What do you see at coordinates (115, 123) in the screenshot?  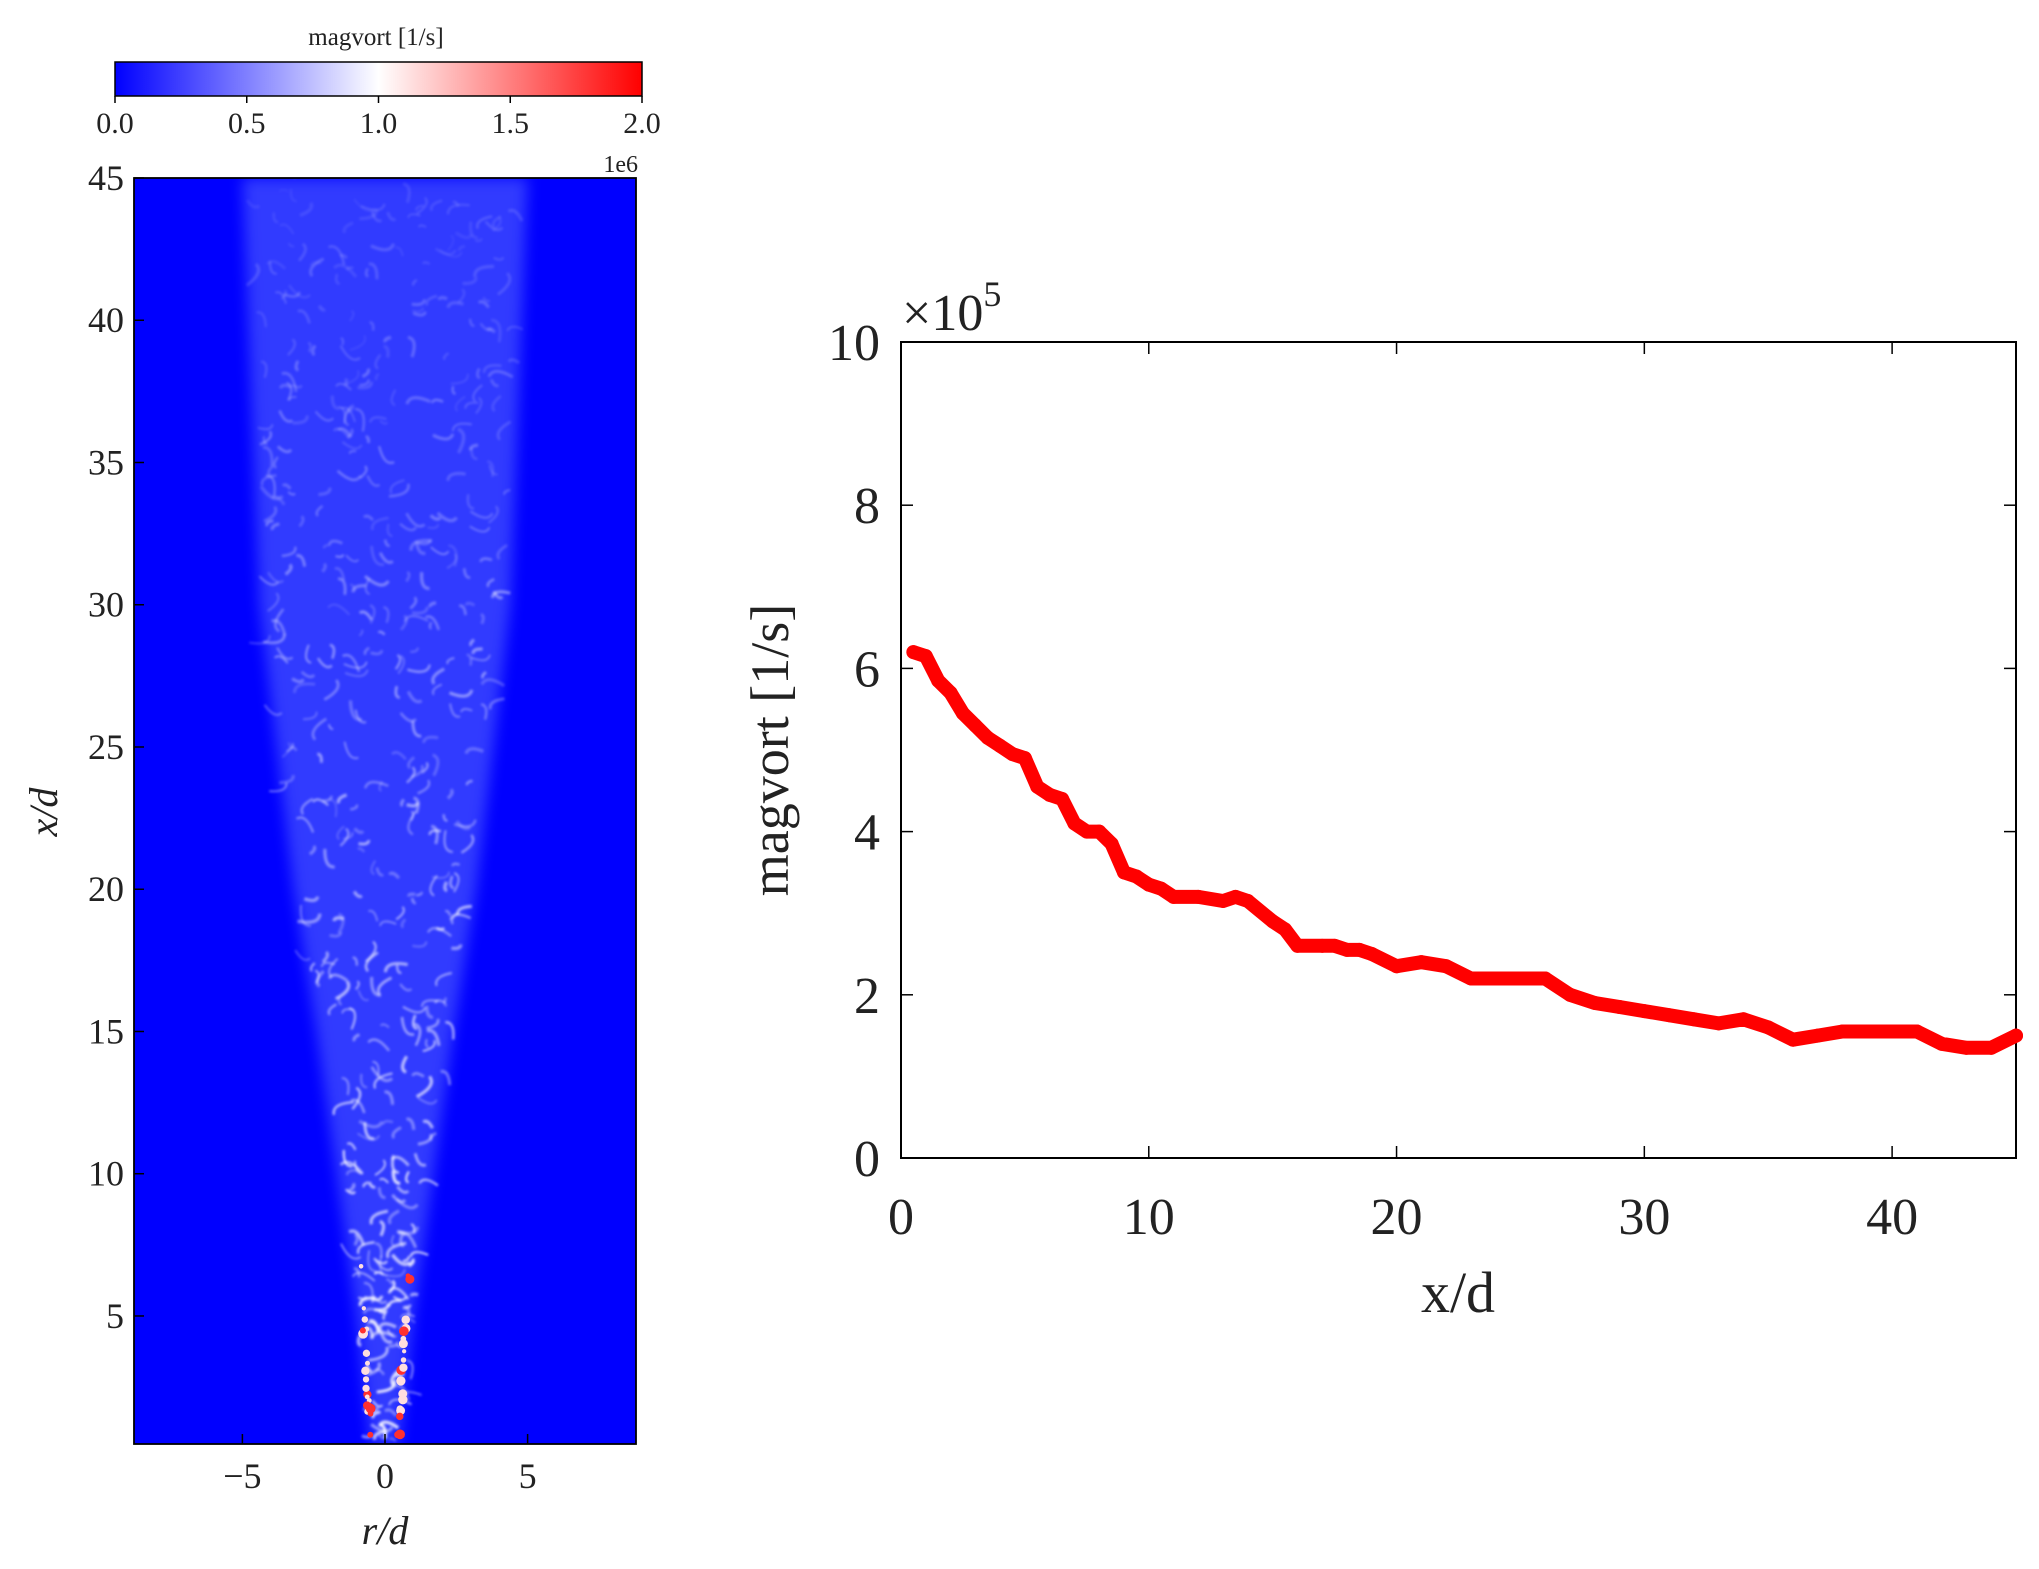 I see `colorbar-tick-label: 0.0` at bounding box center [115, 123].